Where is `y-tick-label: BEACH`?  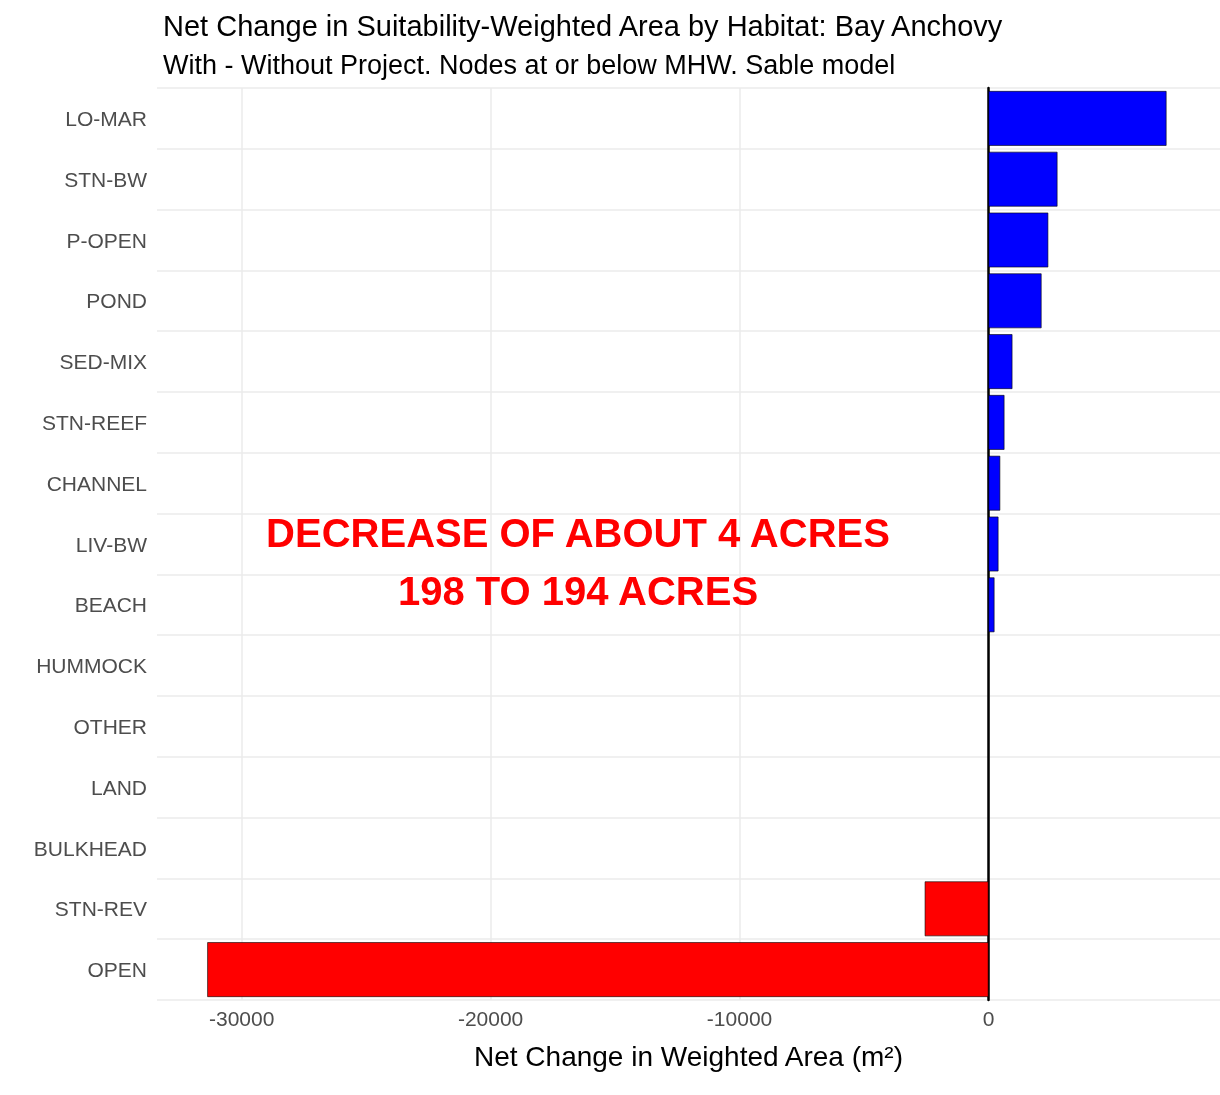
y-tick-label: BEACH is located at coordinates (110, 605).